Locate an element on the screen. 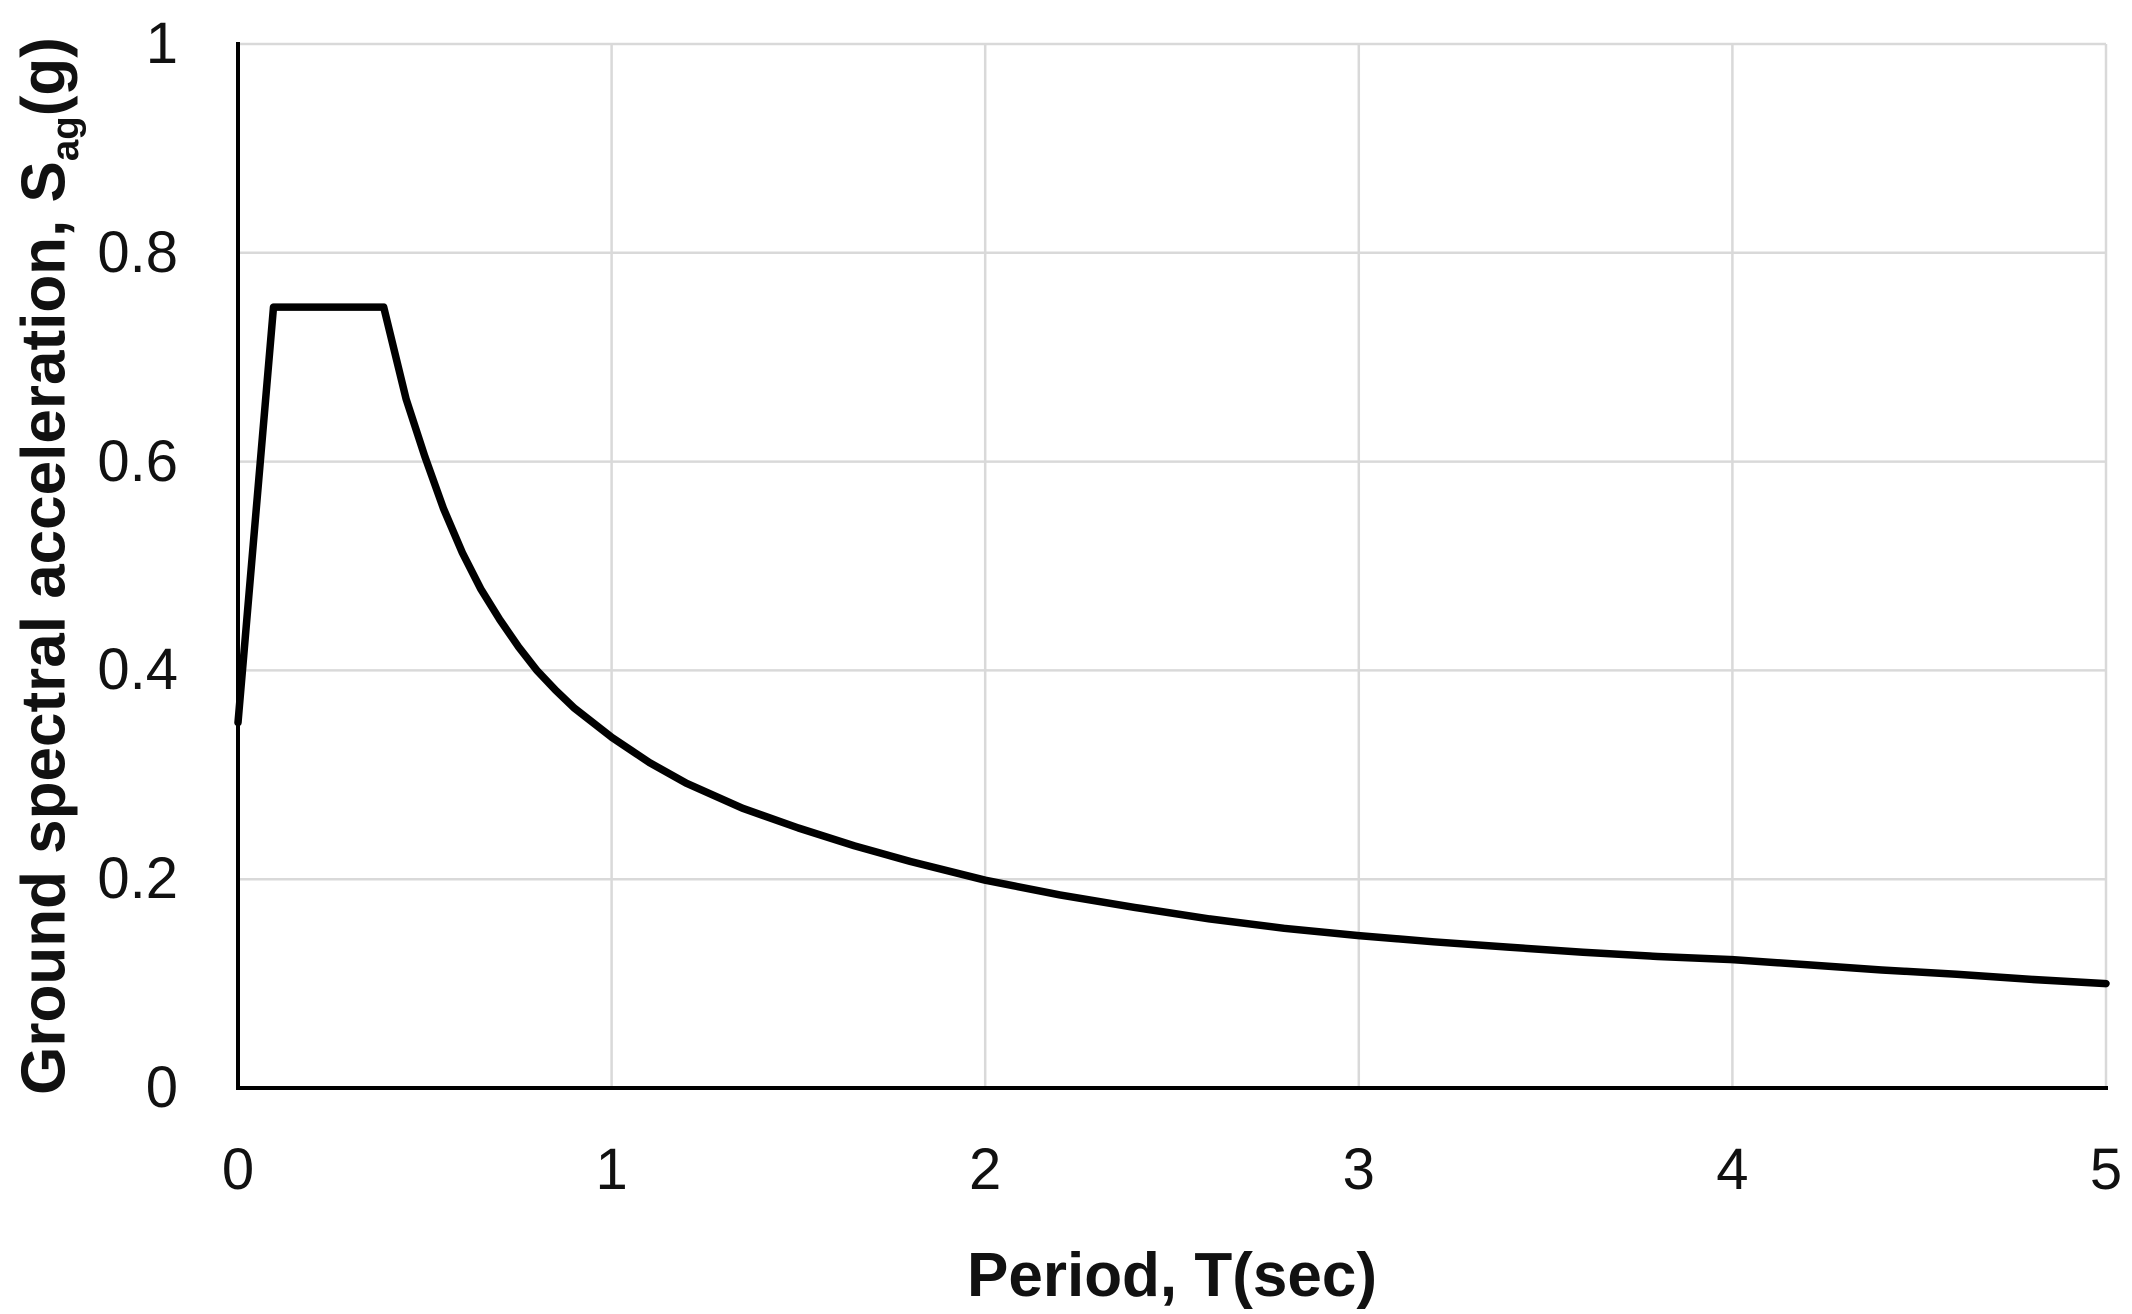 This screenshot has height=1314, width=2132. x-tick-label: 3 is located at coordinates (1358, 1169).